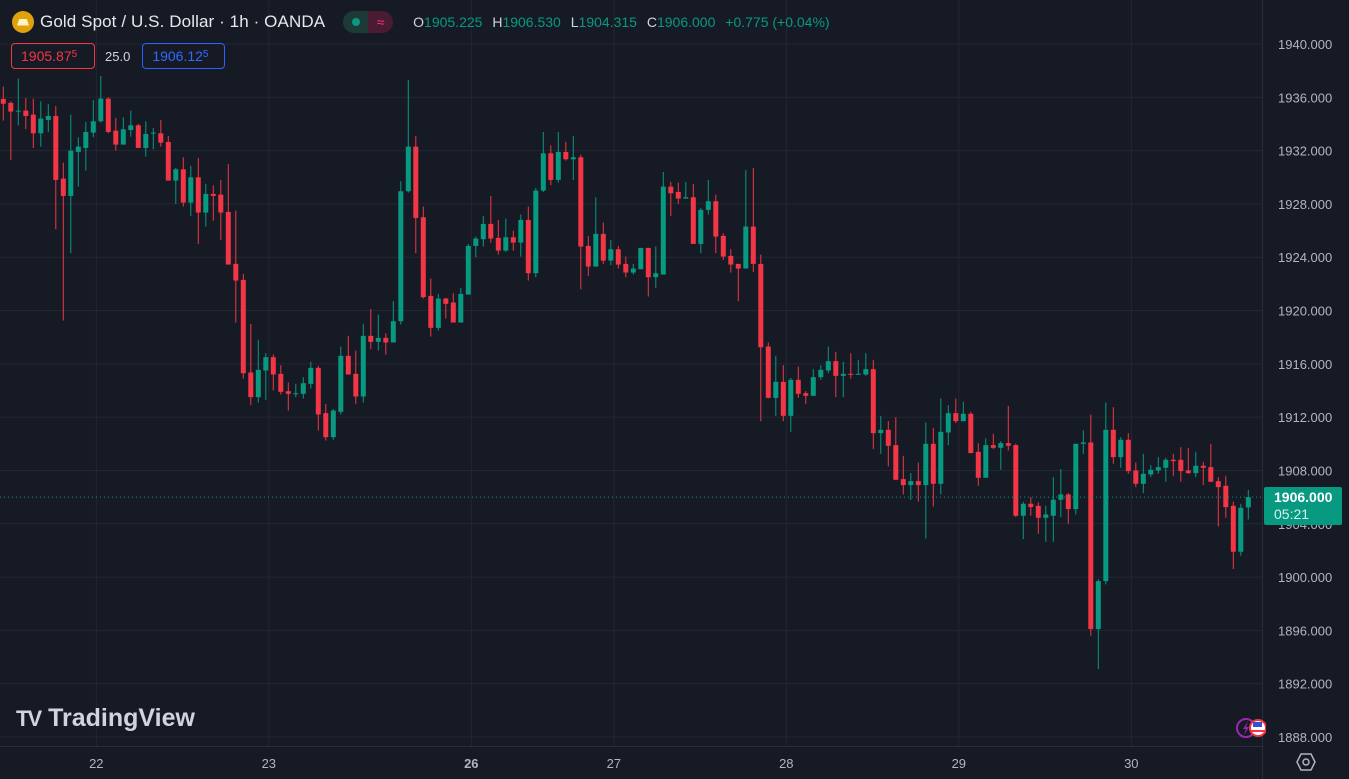 This screenshot has width=1349, height=779. I want to click on tradingview-watermark: TV TradingView, so click(105, 718).